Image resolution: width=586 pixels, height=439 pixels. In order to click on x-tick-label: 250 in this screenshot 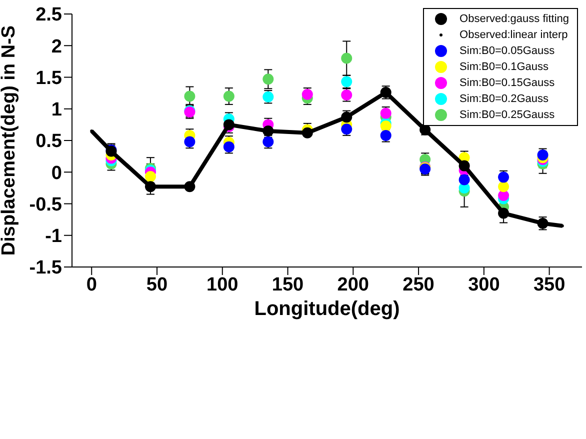, I will do `click(418, 285)`.